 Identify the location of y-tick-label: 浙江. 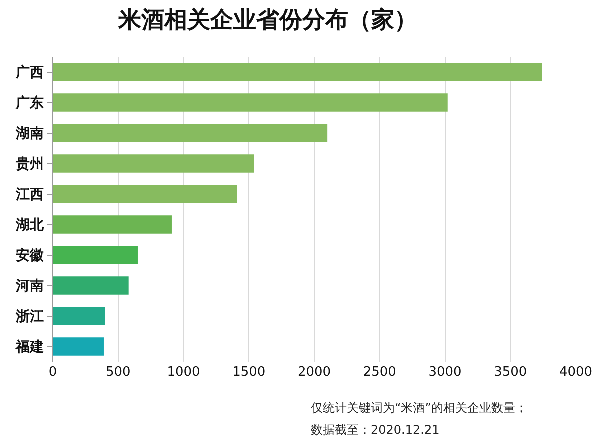
(29, 317).